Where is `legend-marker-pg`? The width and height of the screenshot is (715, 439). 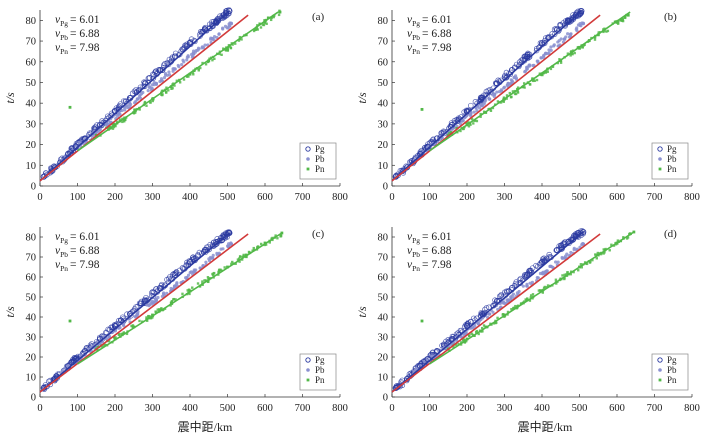 legend-marker-pg is located at coordinates (660, 360).